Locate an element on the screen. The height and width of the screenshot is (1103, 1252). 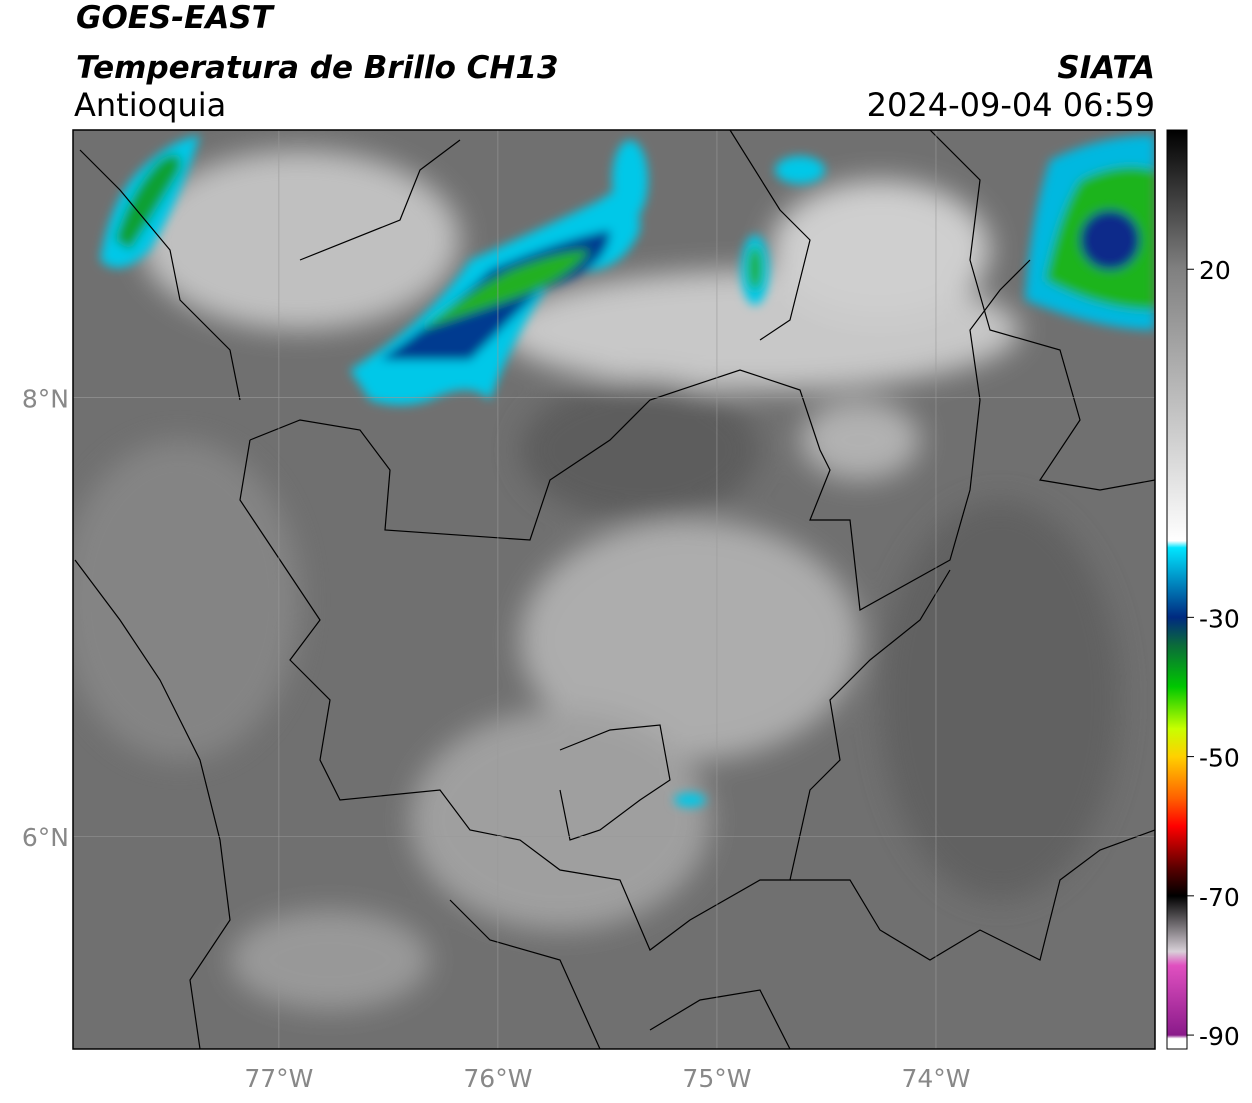
datetime: 2024-09-04 06:59 is located at coordinates (1011, 105).